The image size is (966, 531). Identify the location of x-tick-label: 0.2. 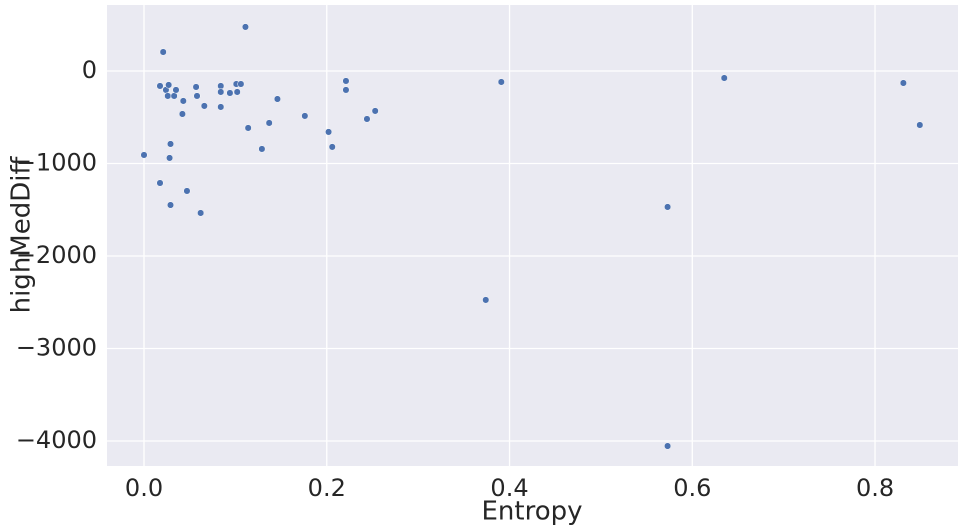
(327, 488).